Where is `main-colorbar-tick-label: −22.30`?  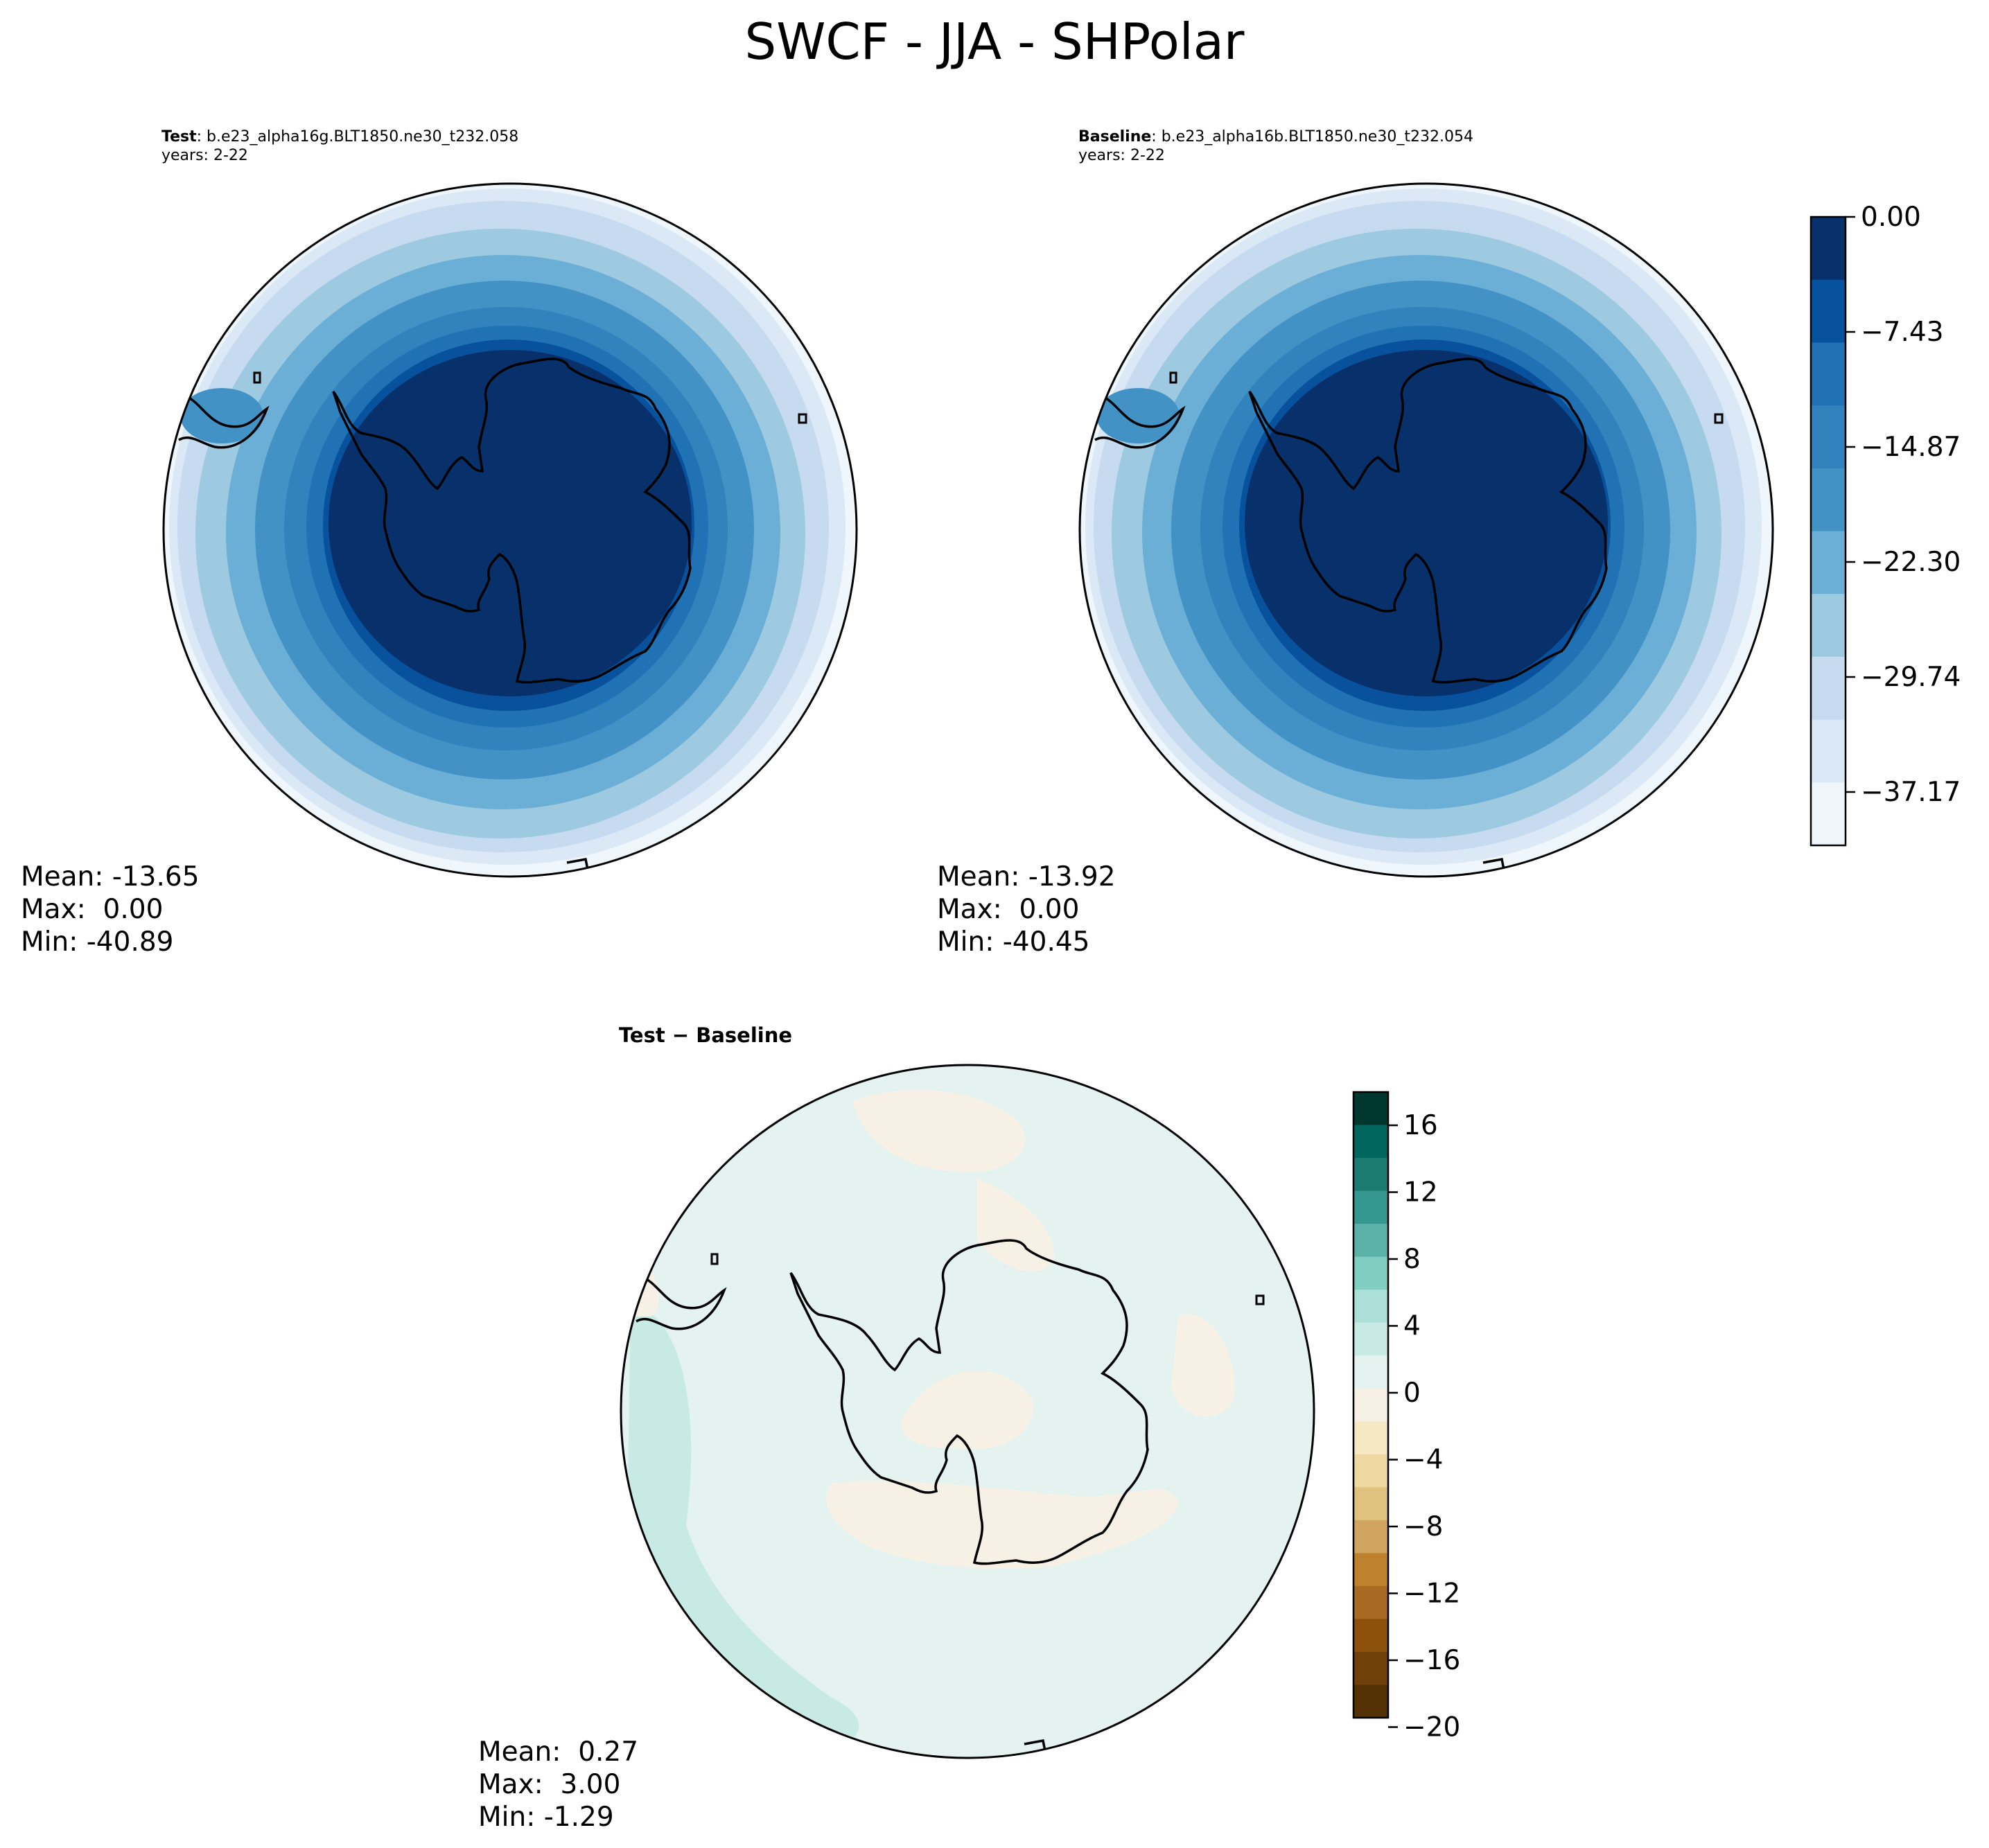
main-colorbar-tick-label: −22.30 is located at coordinates (1911, 562).